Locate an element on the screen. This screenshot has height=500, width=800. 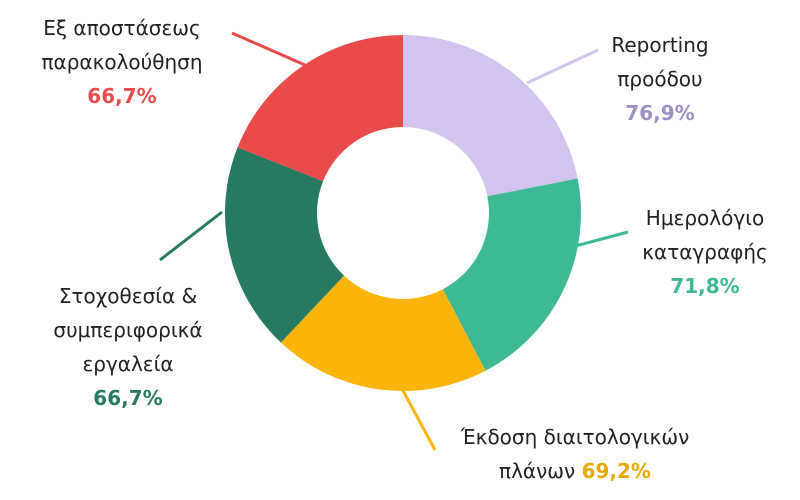
category-label: Εξ αποστάσεως παρακολούθηση is located at coordinates (122, 45).